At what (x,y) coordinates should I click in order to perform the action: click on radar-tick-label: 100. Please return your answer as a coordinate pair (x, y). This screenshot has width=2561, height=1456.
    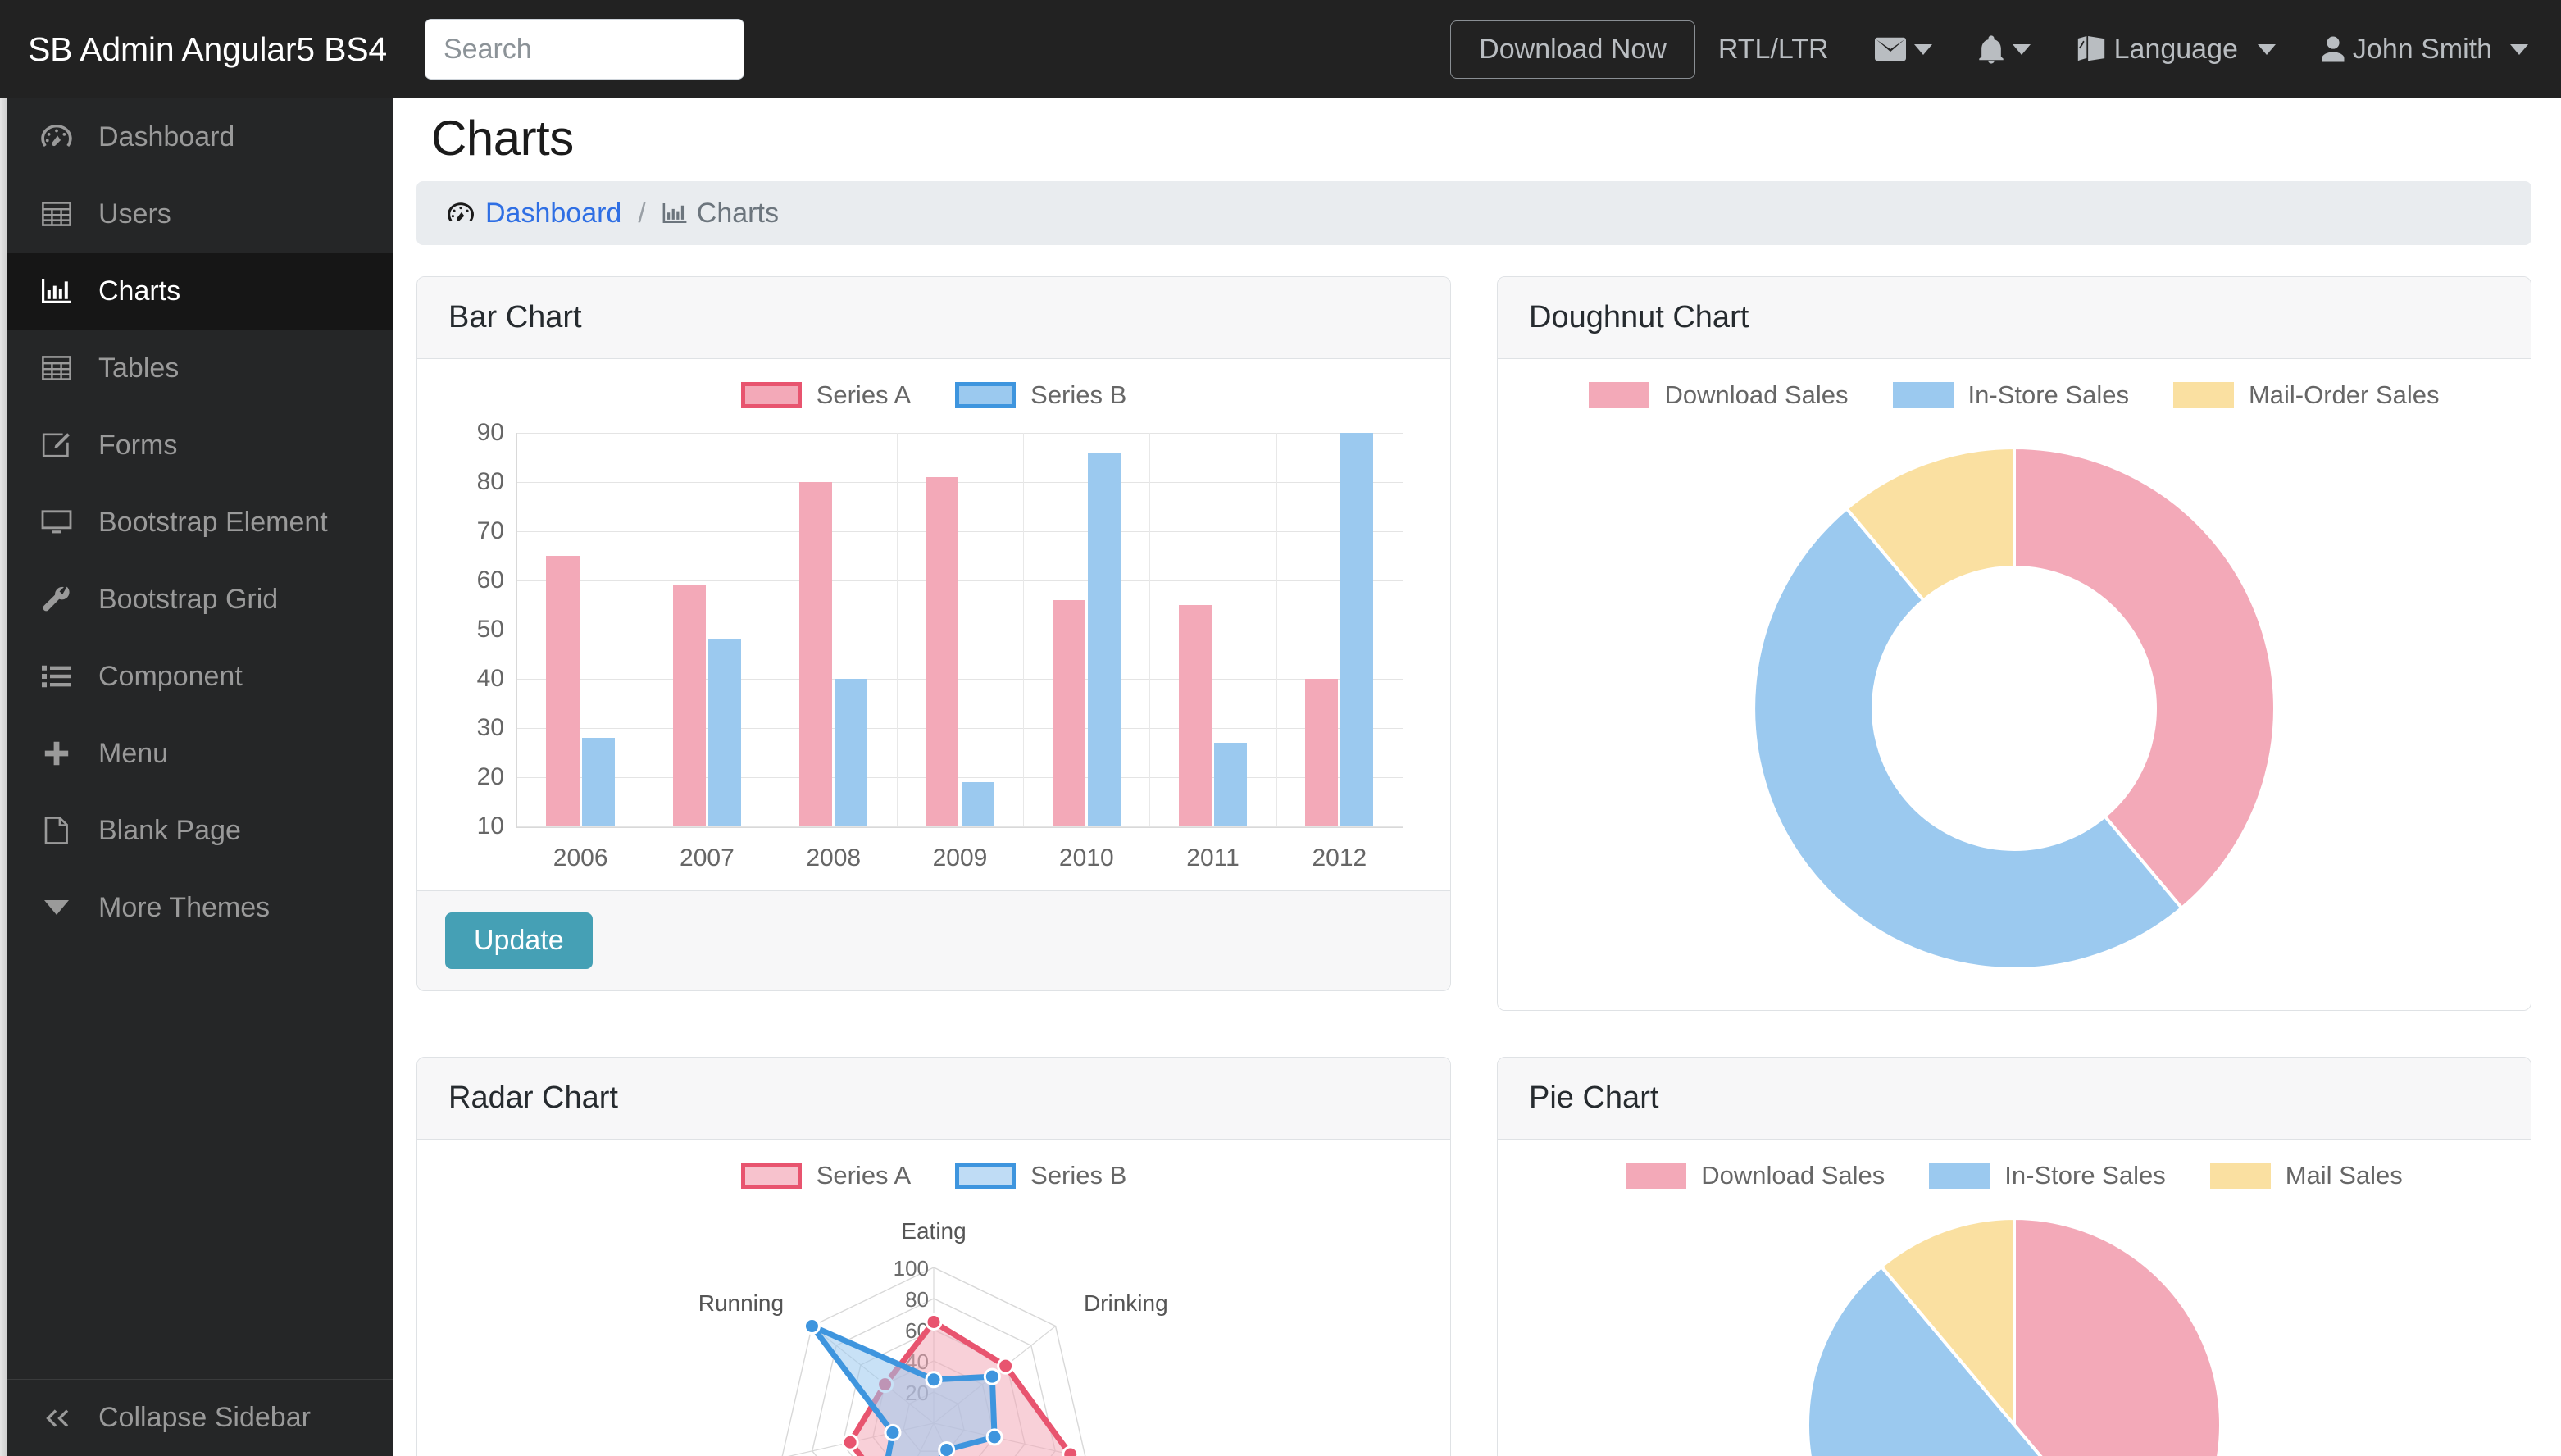
    Looking at the image, I should click on (911, 1268).